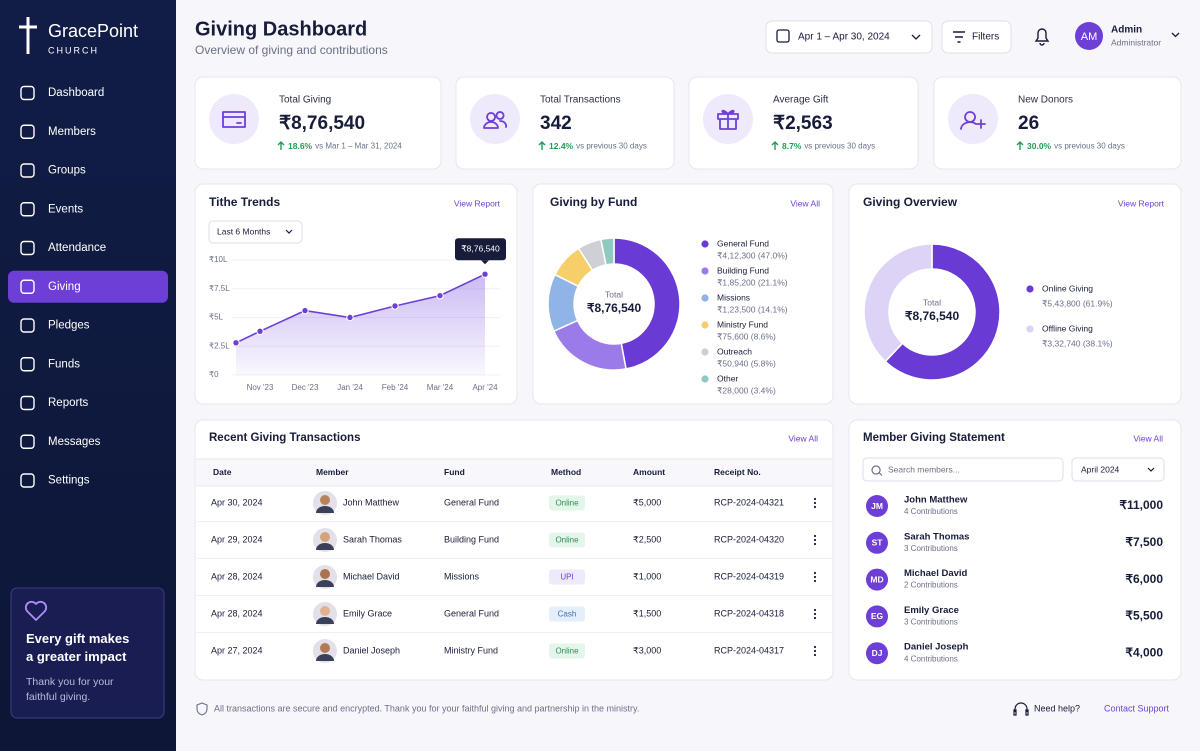 Image resolution: width=1200 pixels, height=751 pixels. Describe the element at coordinates (77, 248) in the screenshot. I see `nav-item: Attendance` at that location.